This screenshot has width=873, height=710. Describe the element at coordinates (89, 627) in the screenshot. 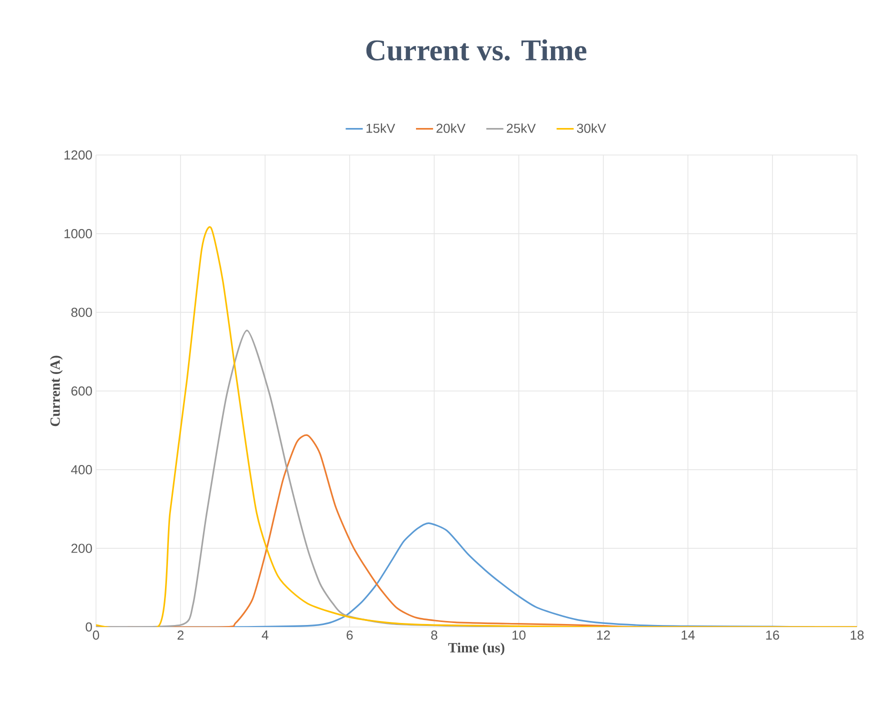

I see `y-tick-label: 0` at that location.